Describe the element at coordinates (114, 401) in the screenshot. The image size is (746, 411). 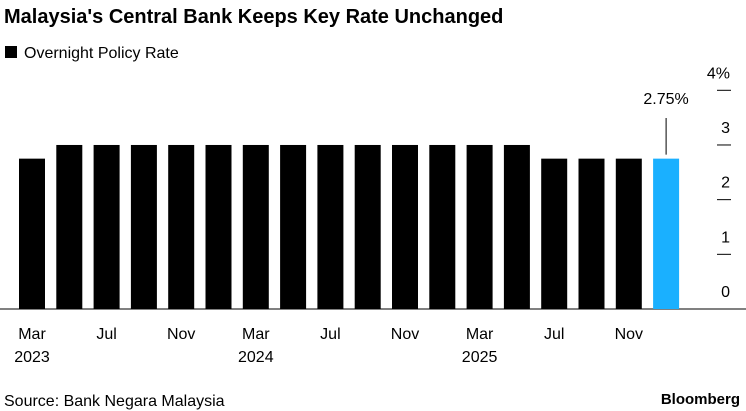
I see `source: Source: Bank Negara Malaysia` at that location.